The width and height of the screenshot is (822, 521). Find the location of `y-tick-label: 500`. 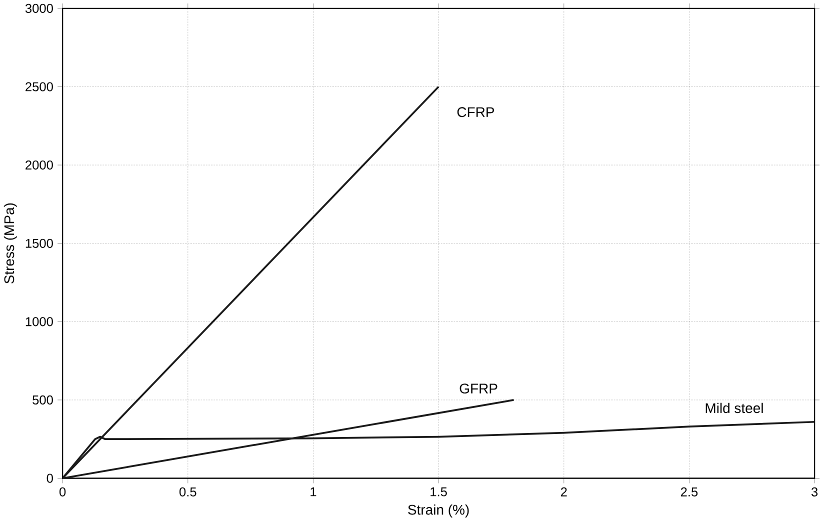

y-tick-label: 500 is located at coordinates (42, 399).